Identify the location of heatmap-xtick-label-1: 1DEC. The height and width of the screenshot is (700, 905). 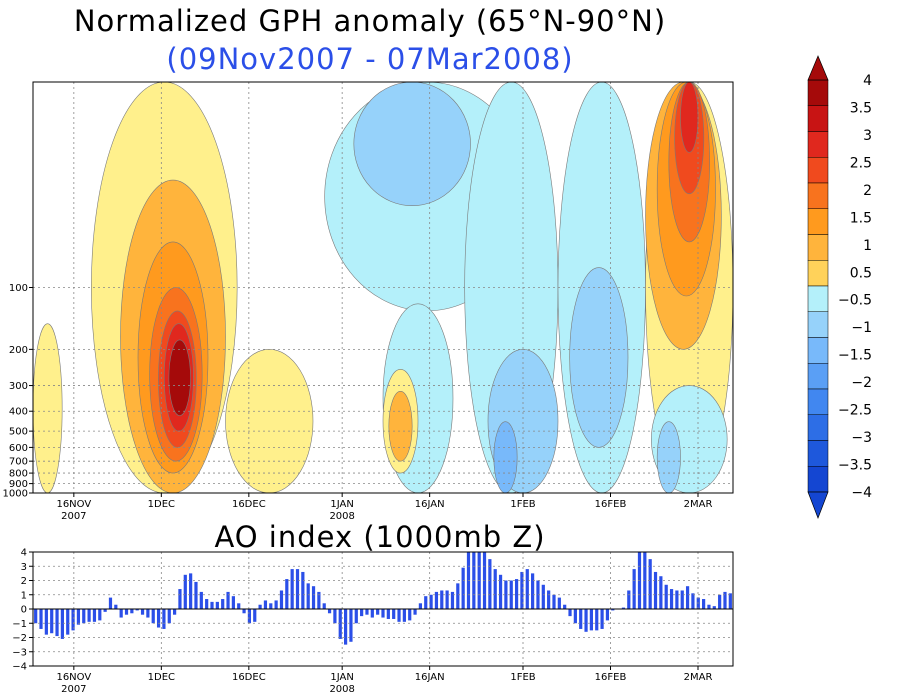
(161, 504).